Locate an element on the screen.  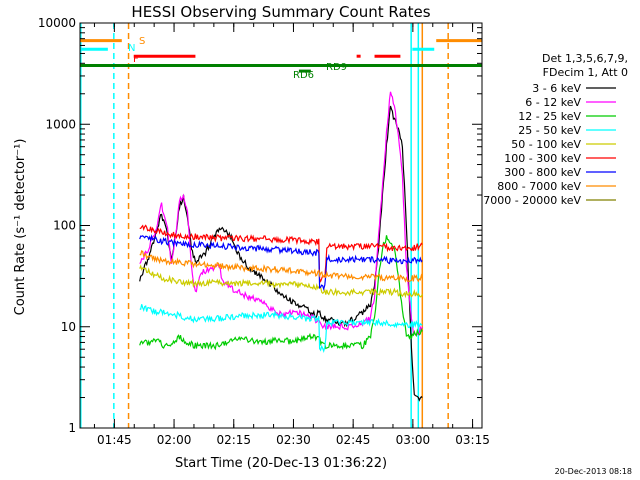
timestamp: 20-Dec-2013 08:18 is located at coordinates (593, 471).